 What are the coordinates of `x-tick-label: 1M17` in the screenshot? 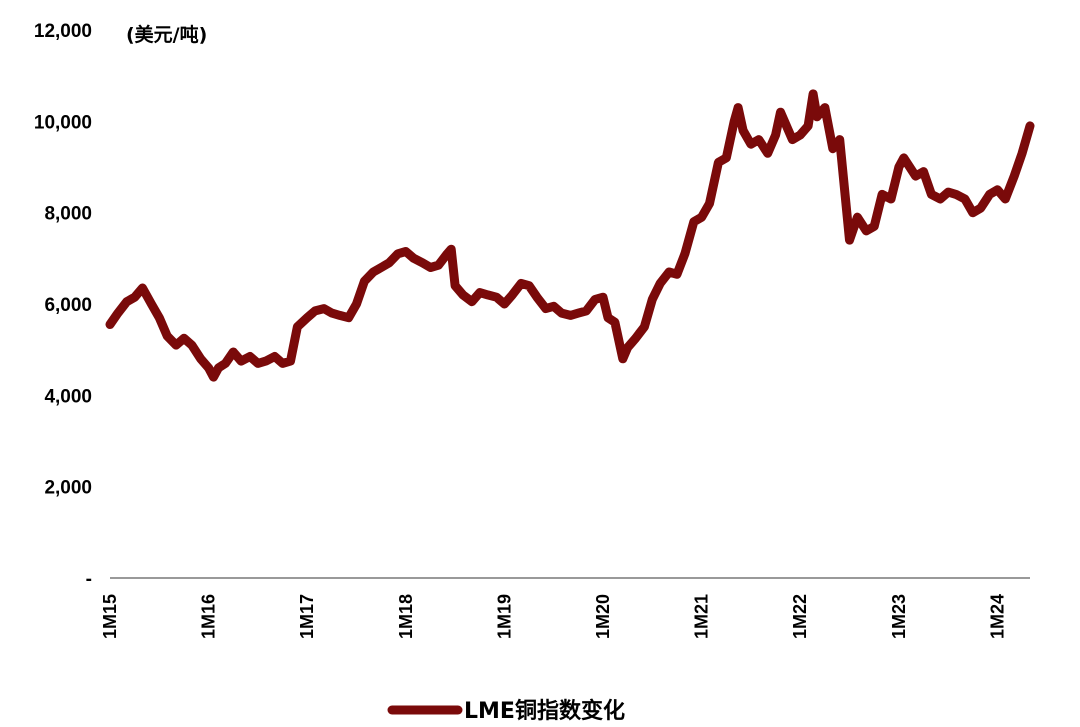 It's located at (307, 616).